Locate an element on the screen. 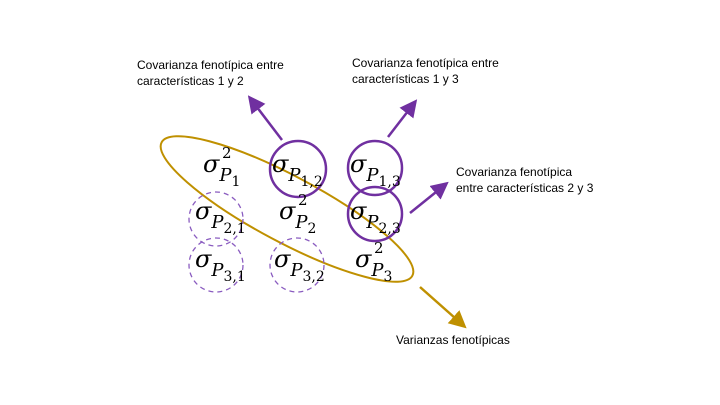 The image size is (720, 405). cov-3-1-dashed-circle is located at coordinates (216, 265).